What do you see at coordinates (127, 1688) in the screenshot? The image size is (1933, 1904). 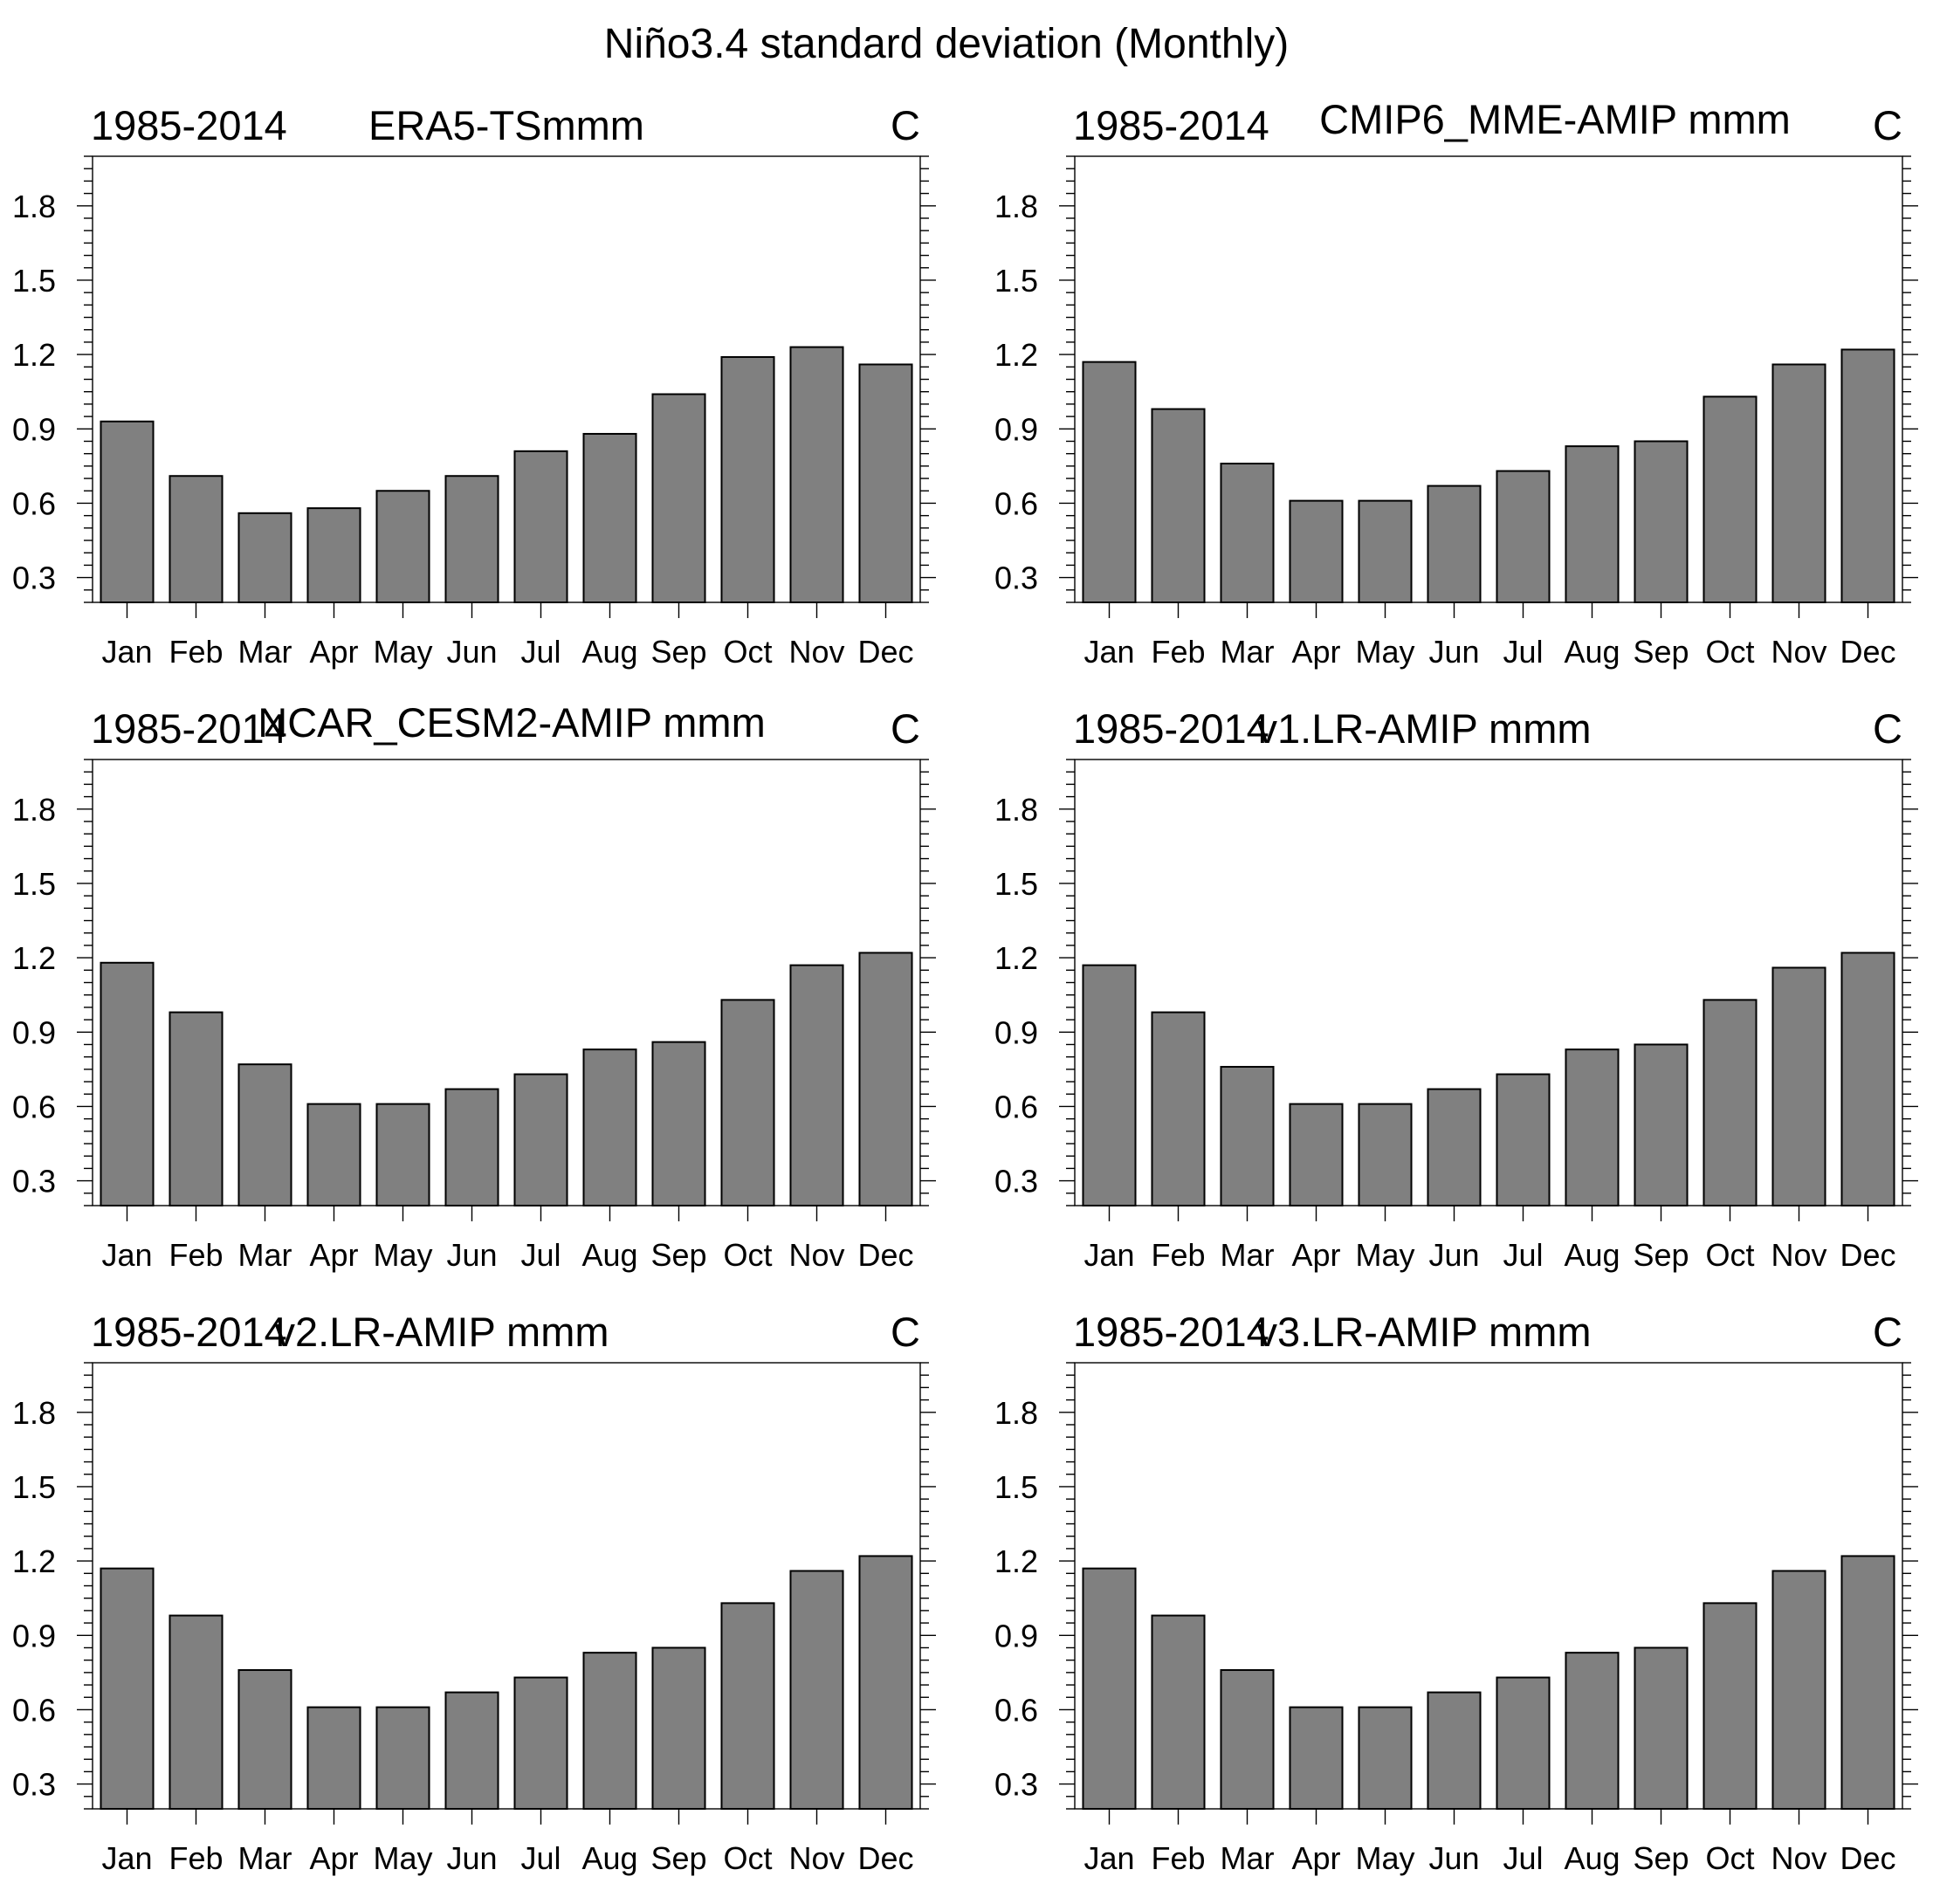 I see `bar-jan` at bounding box center [127, 1688].